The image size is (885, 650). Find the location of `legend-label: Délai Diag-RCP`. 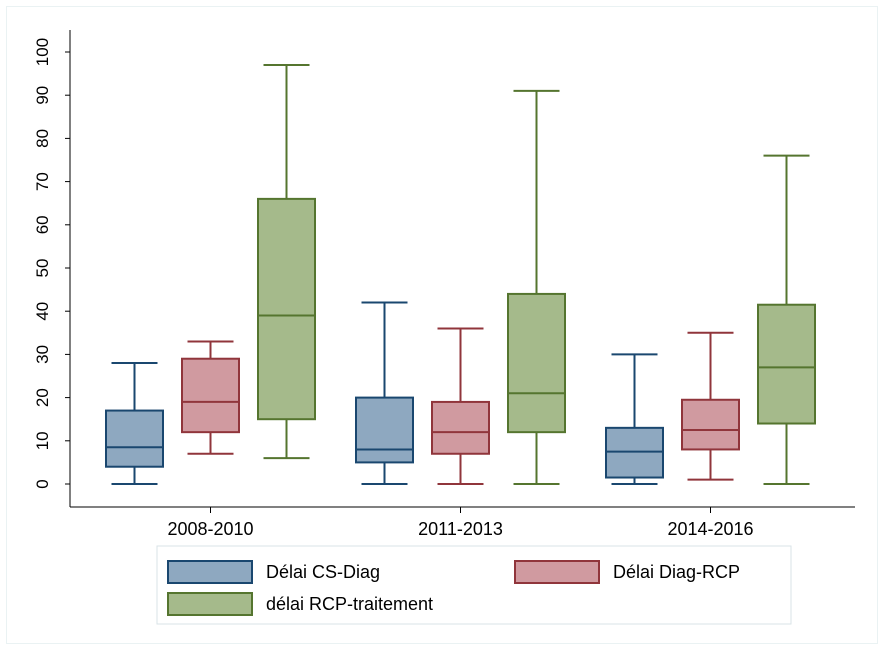

legend-label: Délai Diag-RCP is located at coordinates (676, 572).